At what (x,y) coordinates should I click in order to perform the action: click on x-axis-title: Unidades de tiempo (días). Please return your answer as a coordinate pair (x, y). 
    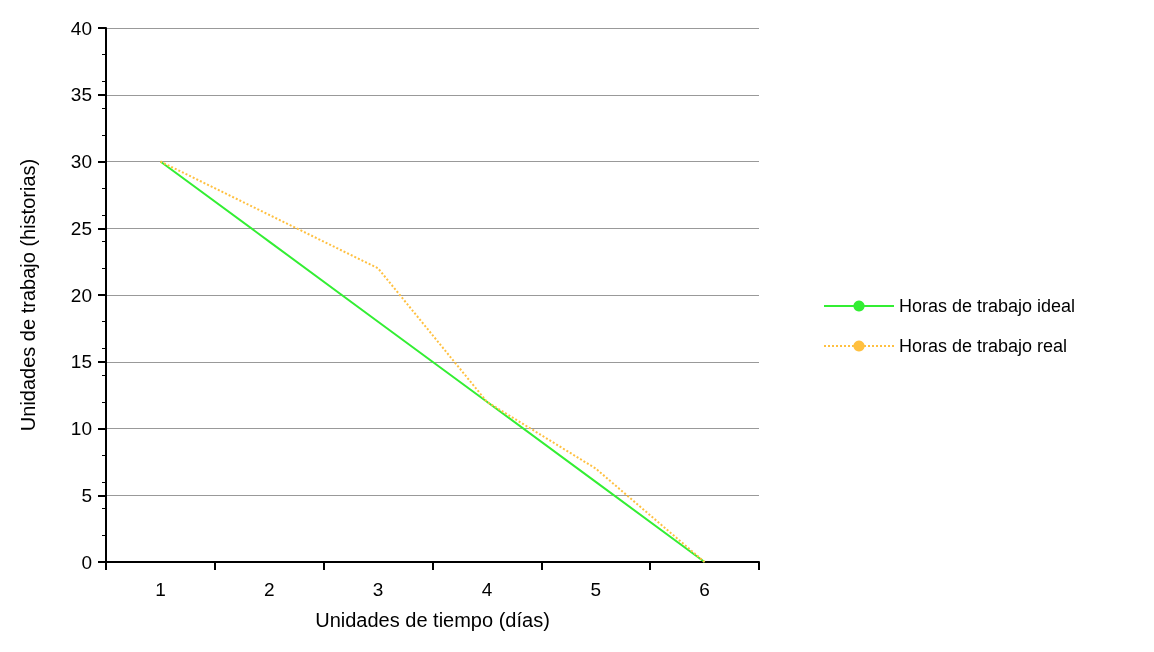
    Looking at the image, I should click on (432, 620).